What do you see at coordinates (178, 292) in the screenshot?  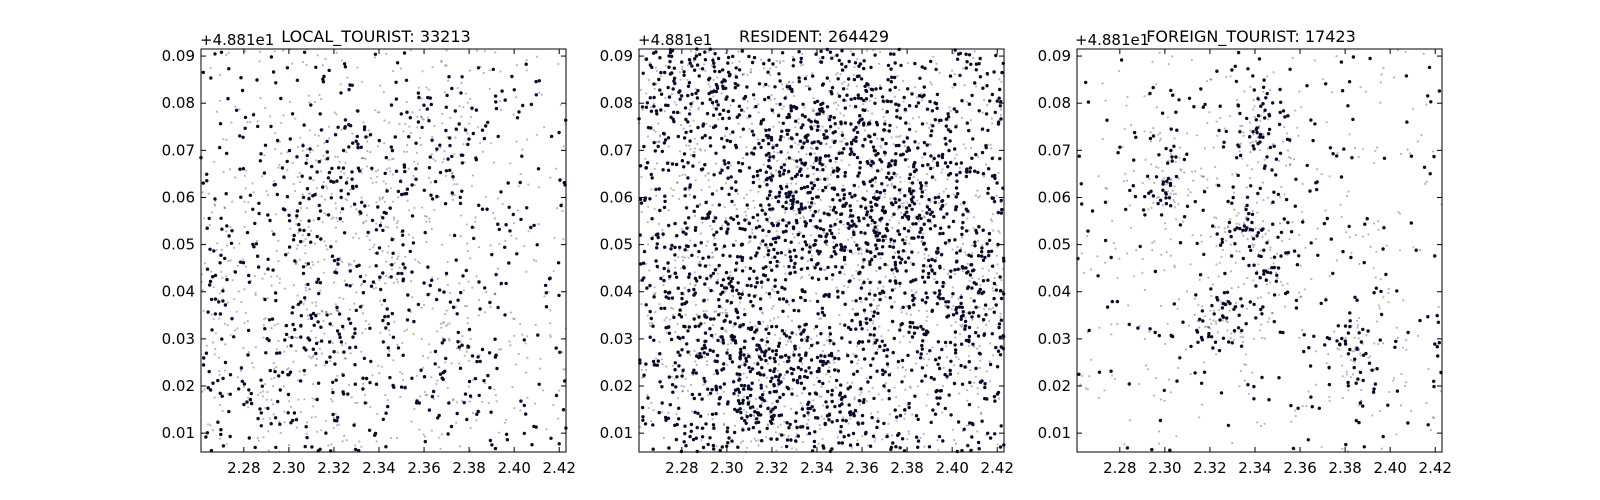 I see `y-tick-label: 0.04` at bounding box center [178, 292].